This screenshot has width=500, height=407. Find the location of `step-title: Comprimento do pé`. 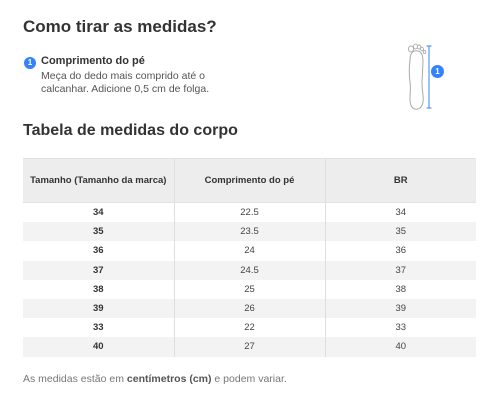

step-title: Comprimento do pé is located at coordinates (93, 61).